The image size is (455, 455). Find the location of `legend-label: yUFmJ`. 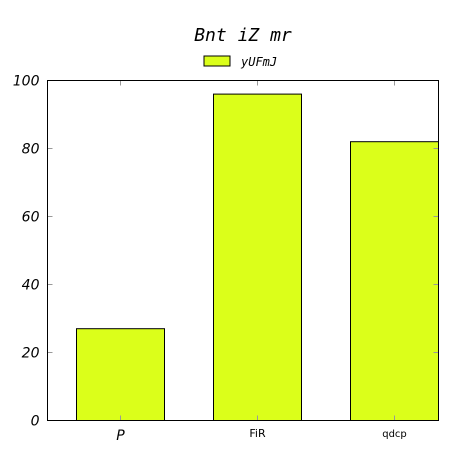

legend-label: yUFmJ is located at coordinates (258, 62).